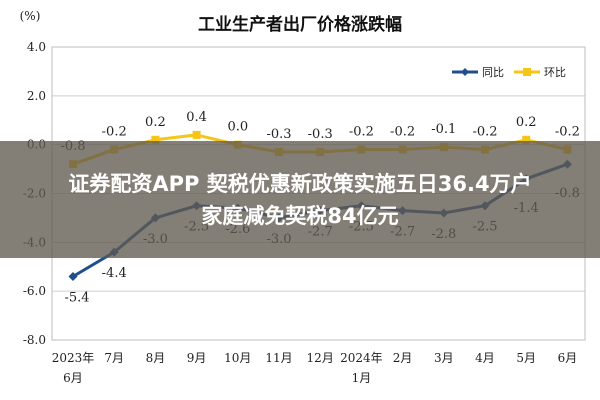 The width and height of the screenshot is (600, 400). What do you see at coordinates (320, 358) in the screenshot?
I see `x-tick-label: 12月` at bounding box center [320, 358].